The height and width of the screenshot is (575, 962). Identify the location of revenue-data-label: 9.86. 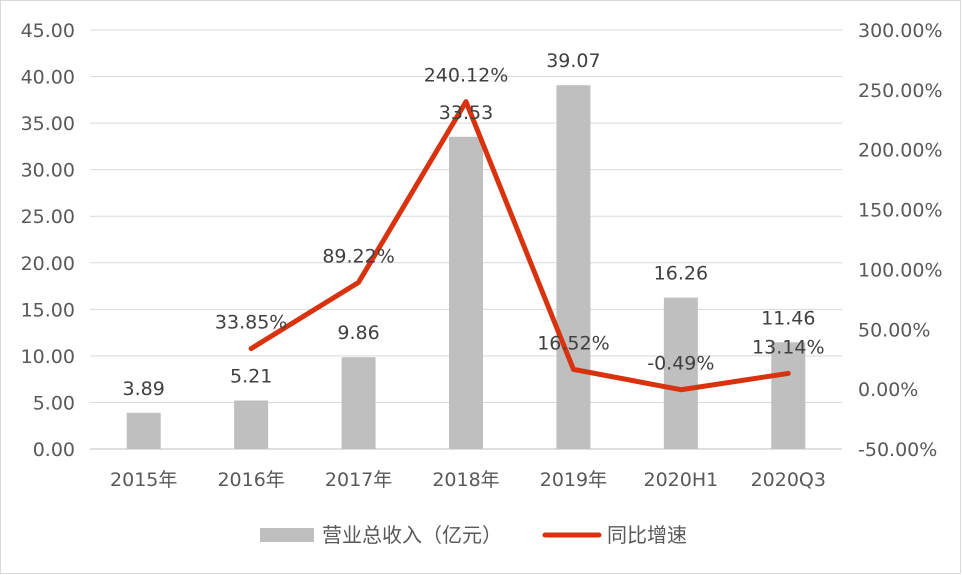
(358, 333).